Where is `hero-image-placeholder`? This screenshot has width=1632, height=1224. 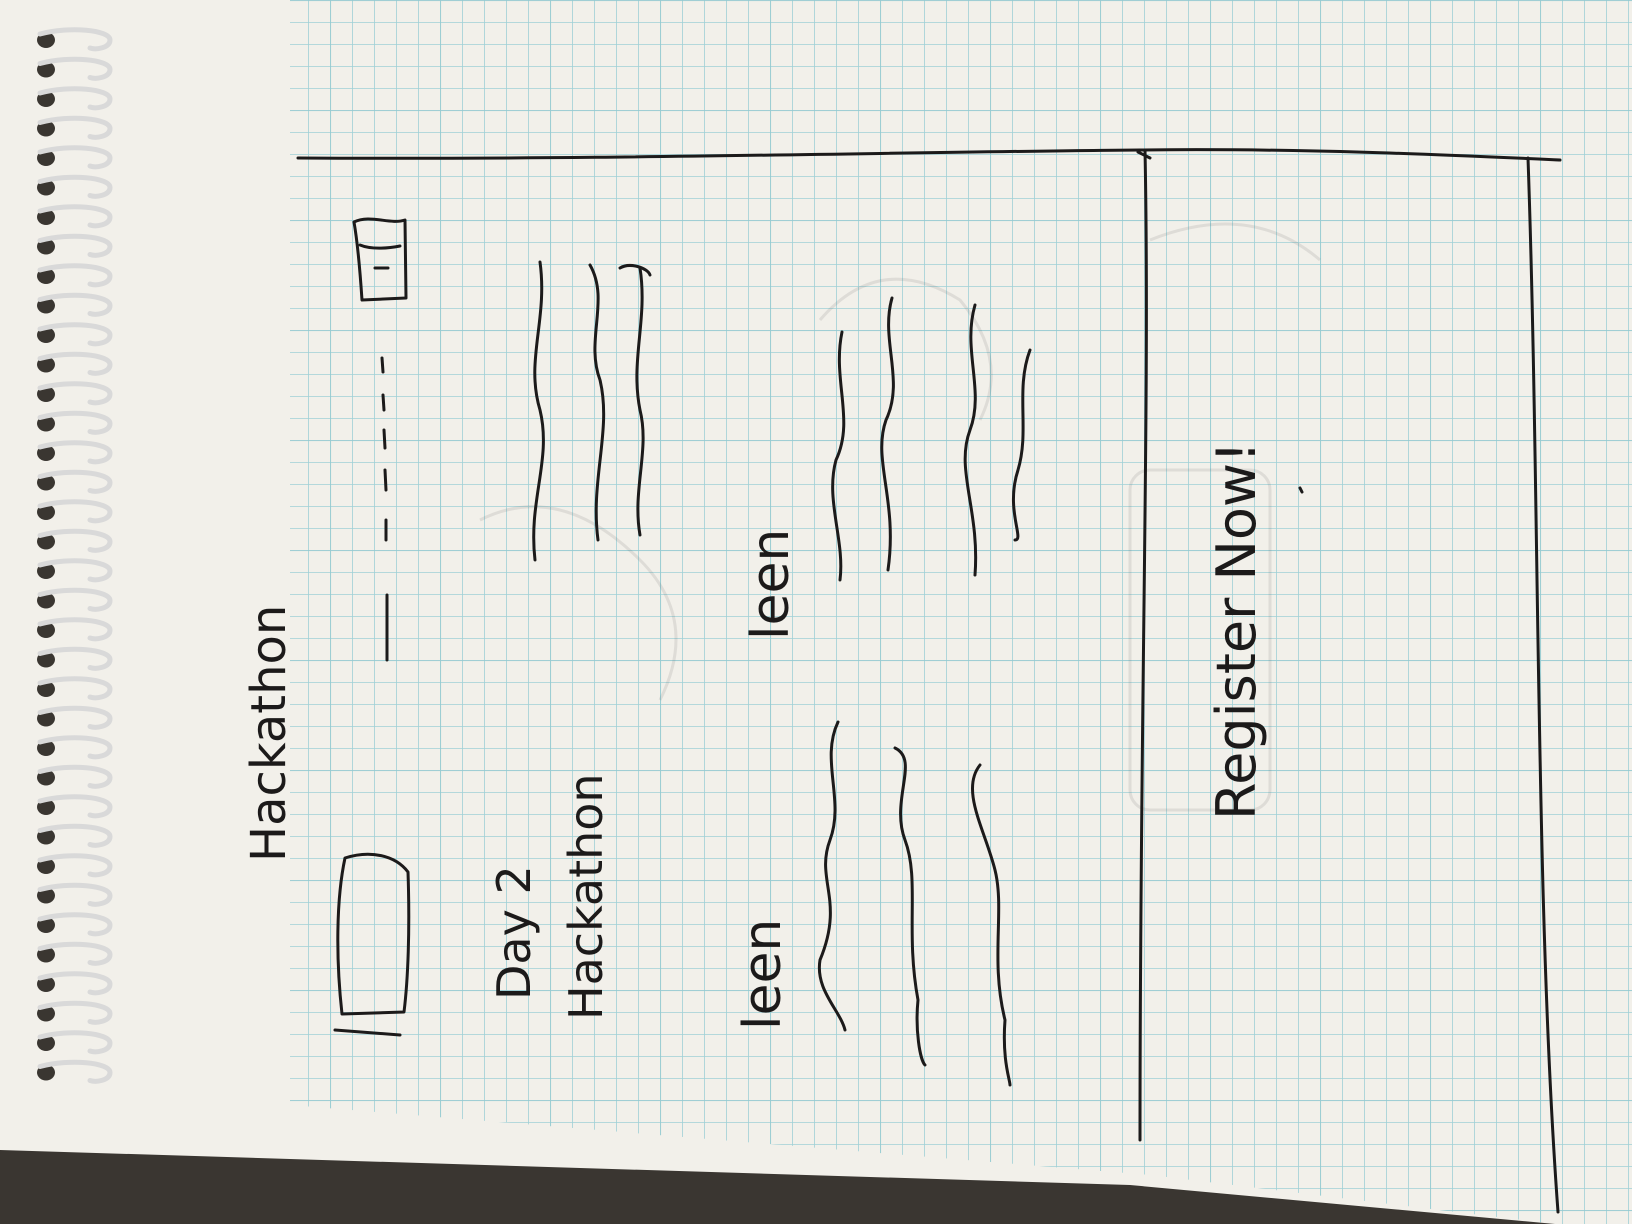
hero-image-placeholder is located at coordinates (372, 944).